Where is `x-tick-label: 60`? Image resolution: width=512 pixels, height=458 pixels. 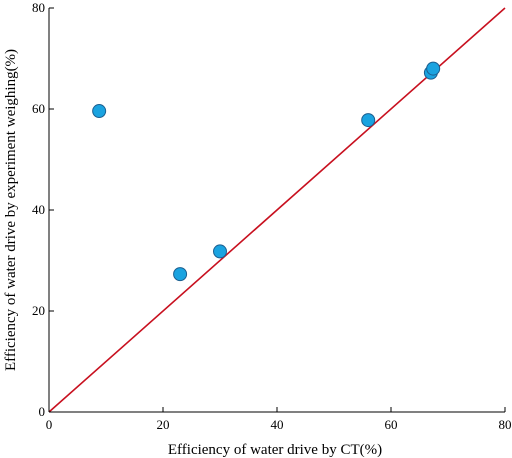
x-tick-label: 60 is located at coordinates (391, 424).